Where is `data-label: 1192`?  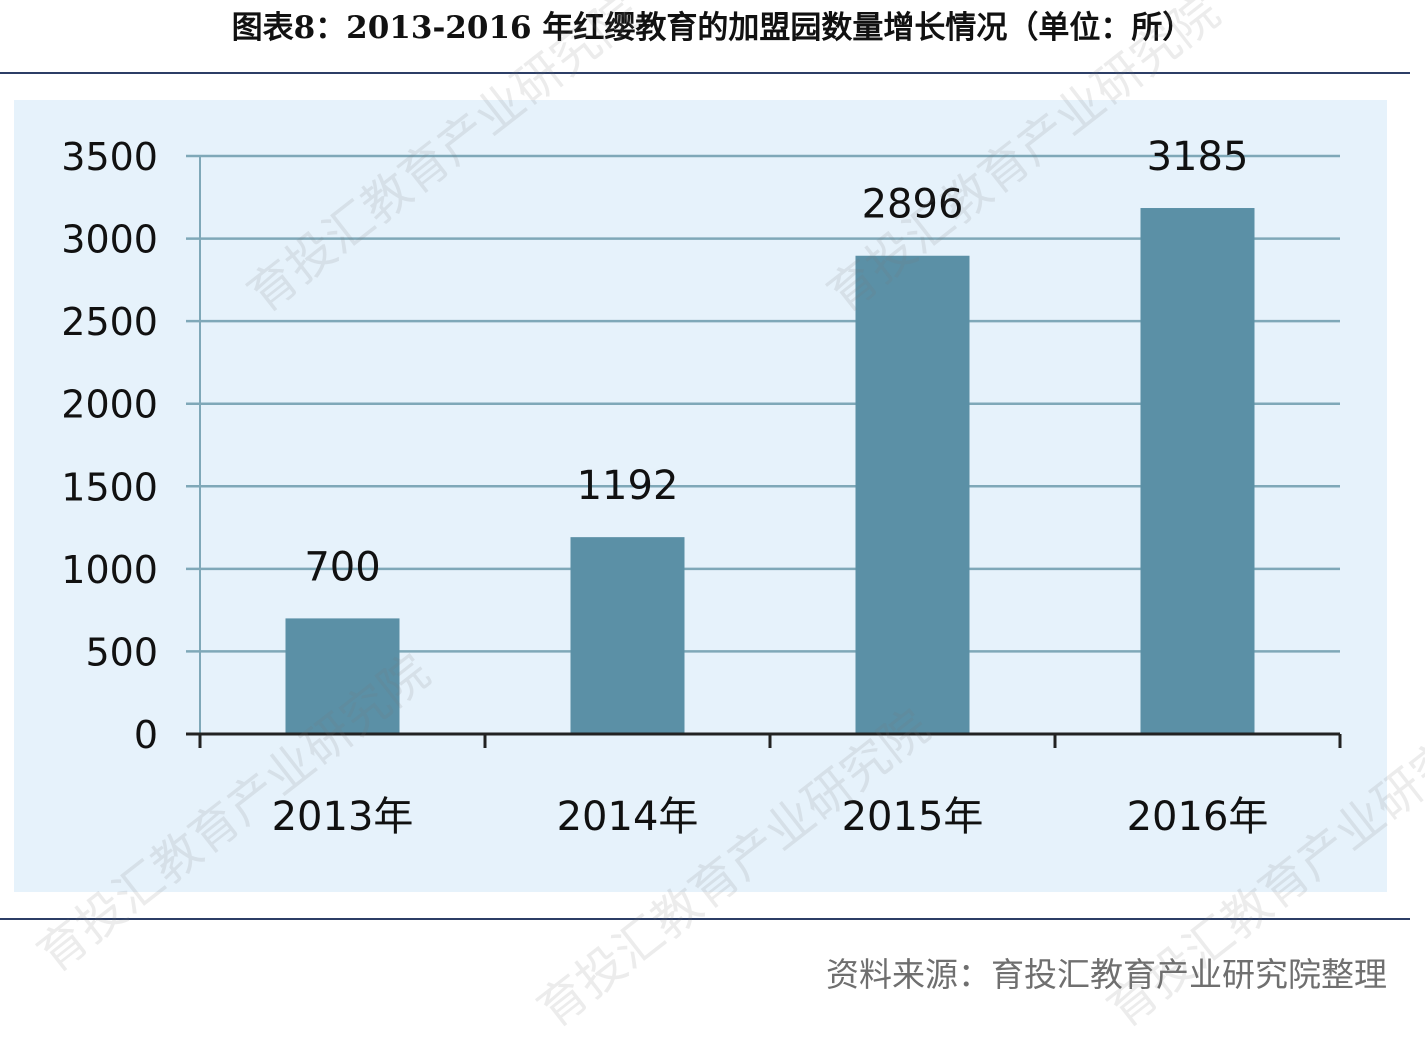
data-label: 1192 is located at coordinates (628, 486).